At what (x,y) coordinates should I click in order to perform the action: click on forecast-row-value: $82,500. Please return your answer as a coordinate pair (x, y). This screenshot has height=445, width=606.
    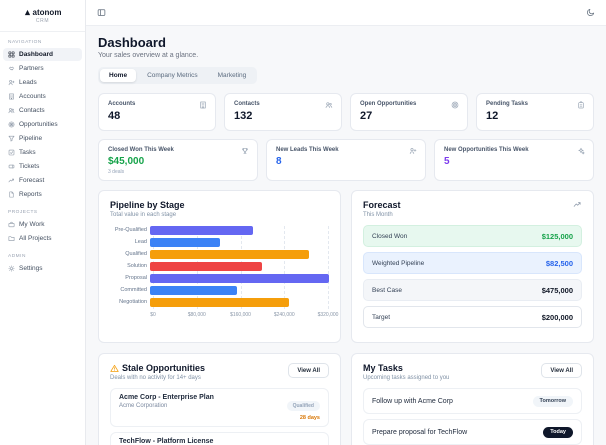
    Looking at the image, I should click on (559, 263).